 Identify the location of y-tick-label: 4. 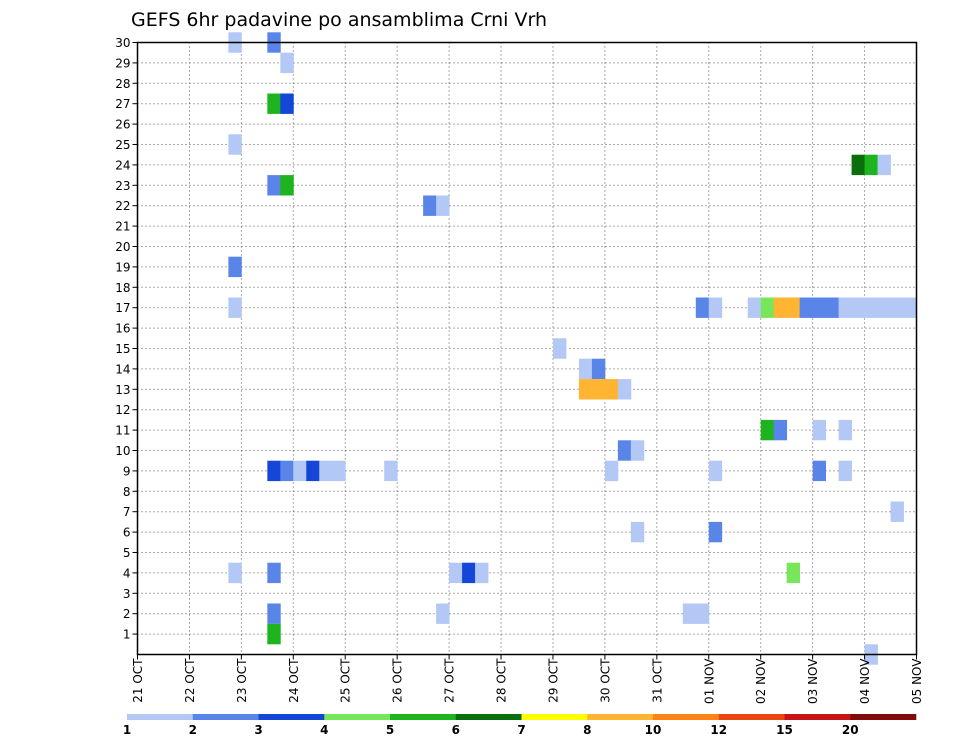
(127, 573).